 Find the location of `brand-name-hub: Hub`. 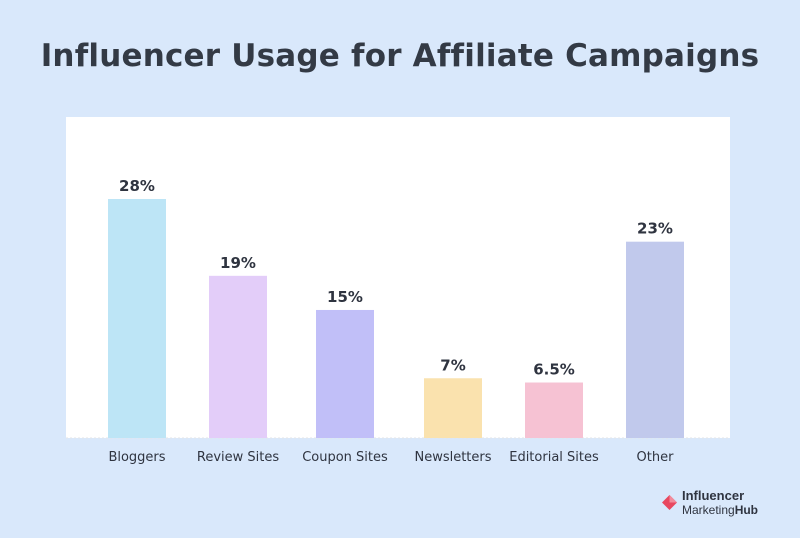

brand-name-hub: Hub is located at coordinates (746, 510).